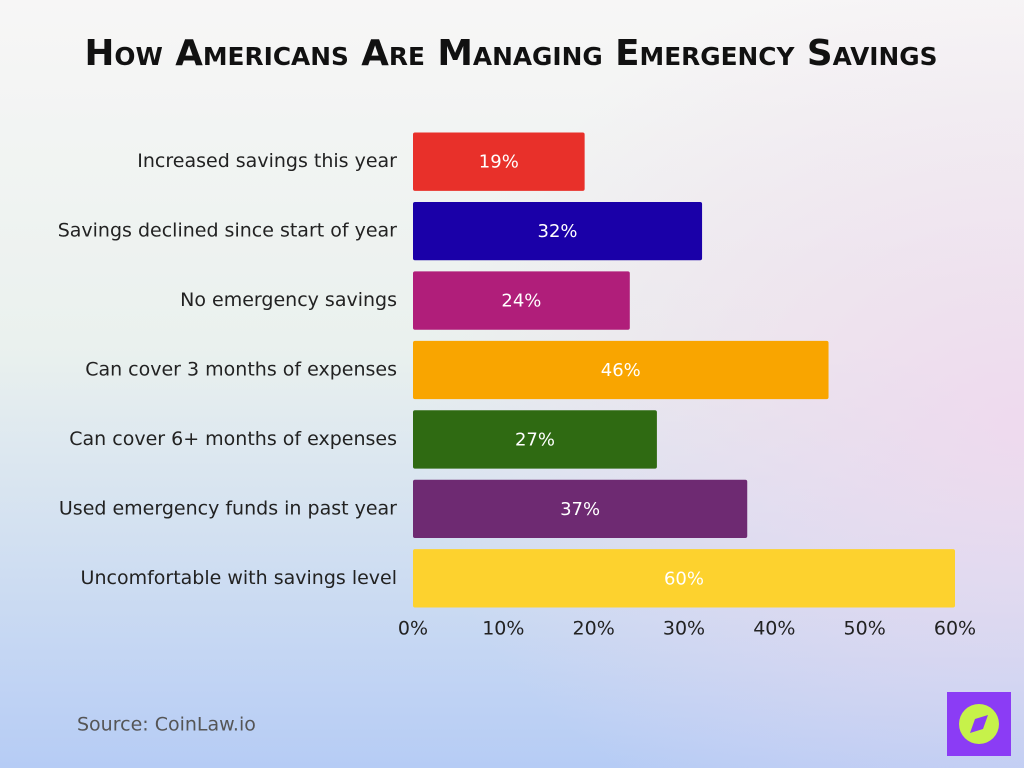 The height and width of the screenshot is (768, 1024). I want to click on value-label: 46%, so click(621, 370).